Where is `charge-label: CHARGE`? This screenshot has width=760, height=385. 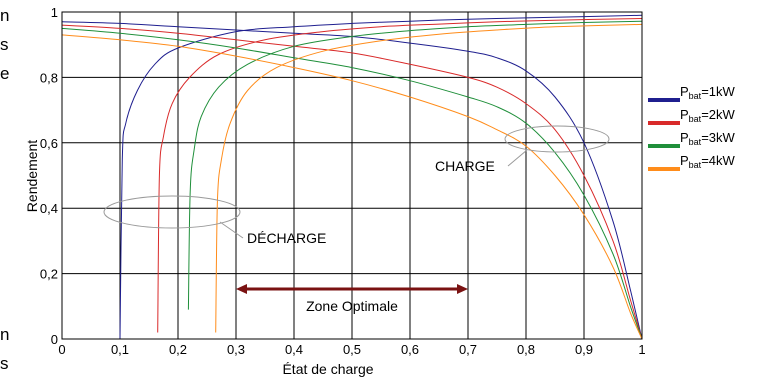 charge-label: CHARGE is located at coordinates (465, 166).